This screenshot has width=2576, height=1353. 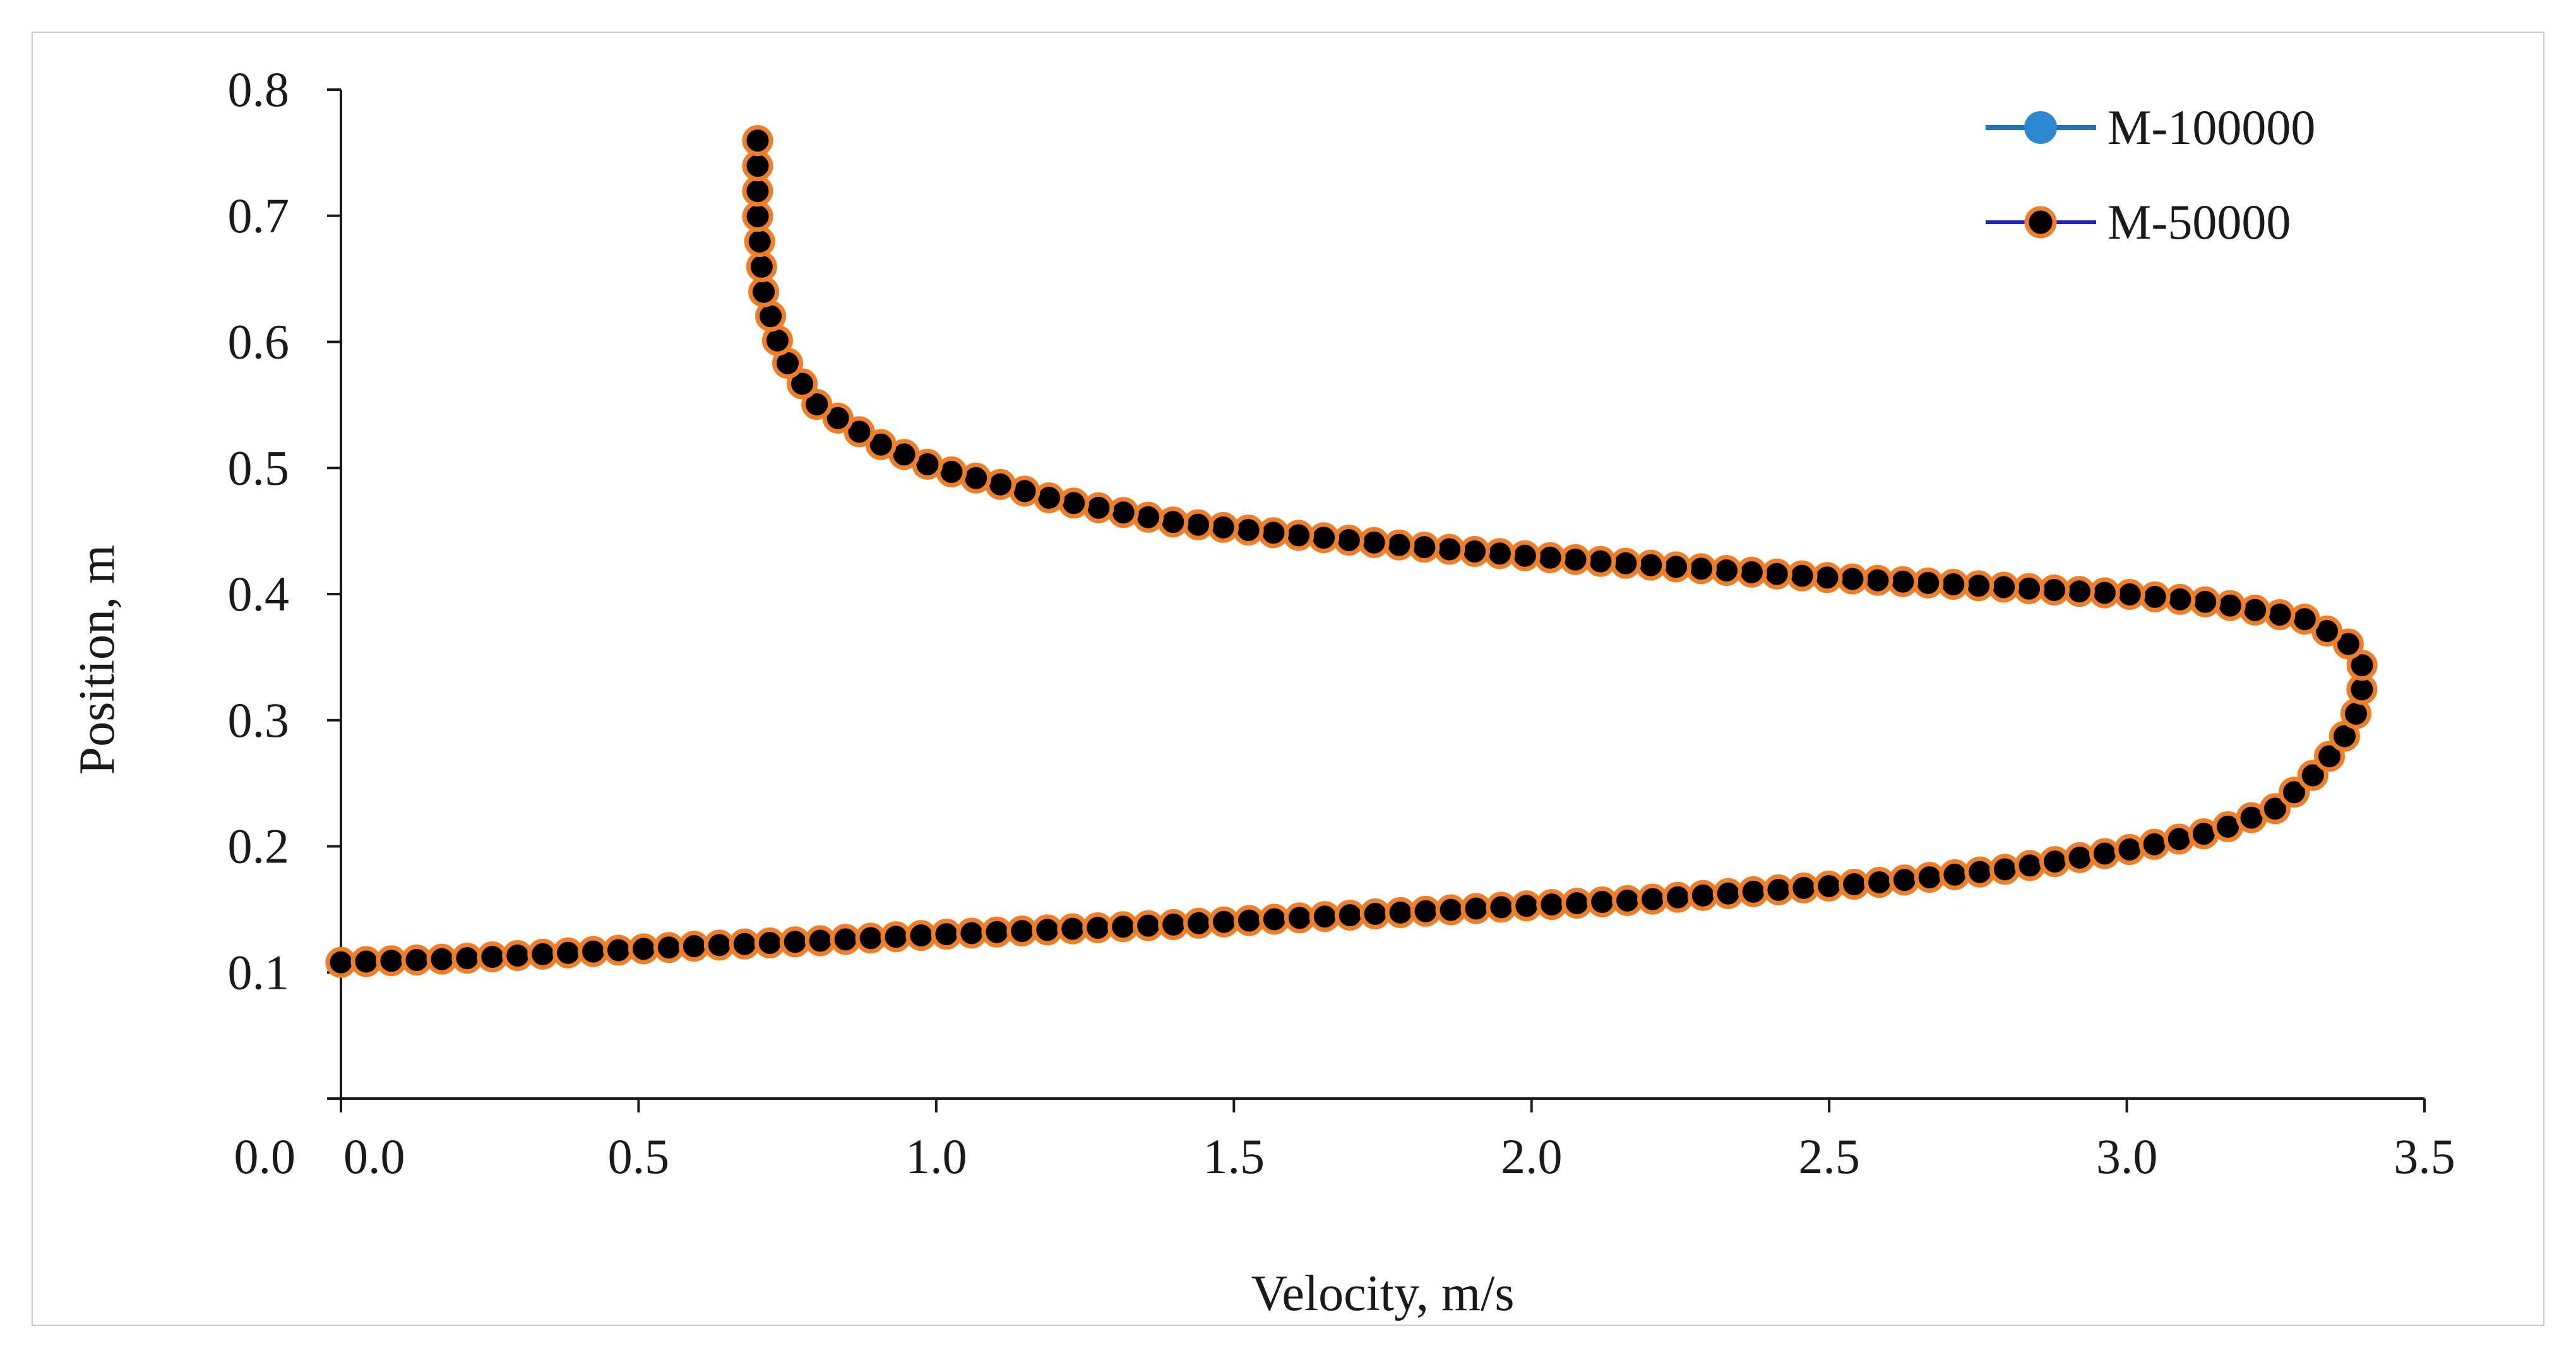 What do you see at coordinates (2424, 1157) in the screenshot?
I see `x-tick-label: 3.5` at bounding box center [2424, 1157].